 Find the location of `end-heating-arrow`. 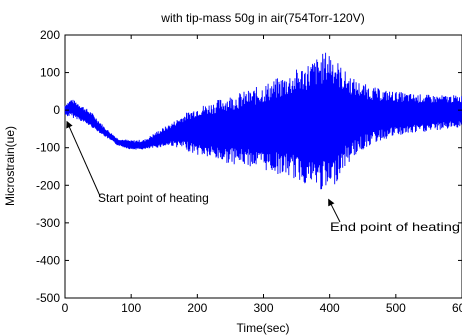

end-heating-arrow is located at coordinates (334, 210).